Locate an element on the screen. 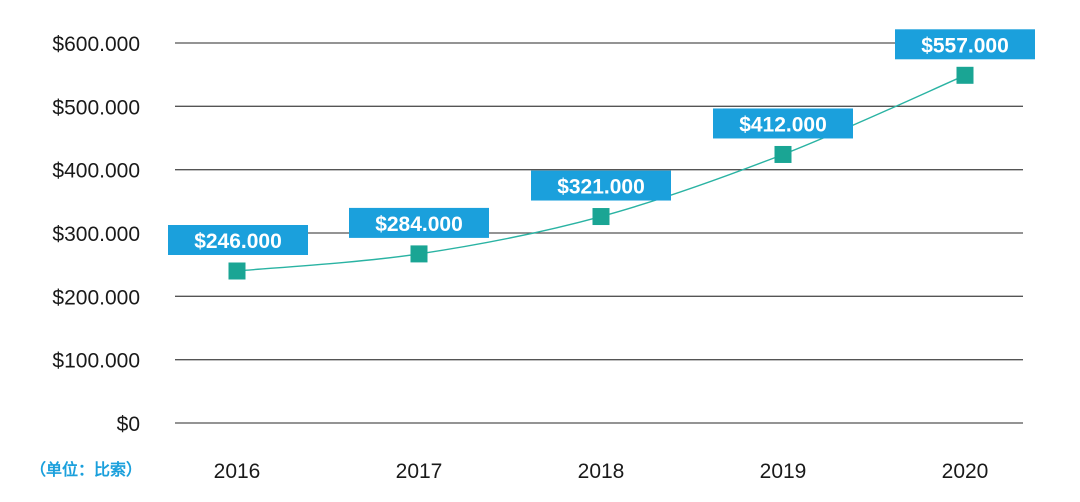 The height and width of the screenshot is (502, 1080). x-tick-label: 2016 is located at coordinates (237, 471).